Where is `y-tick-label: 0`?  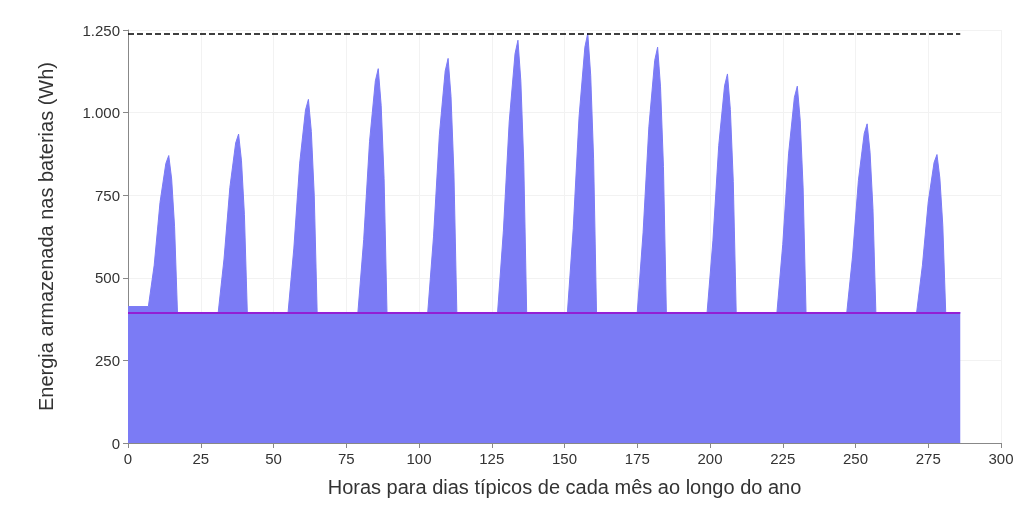 y-tick-label: 0 is located at coordinates (115, 443).